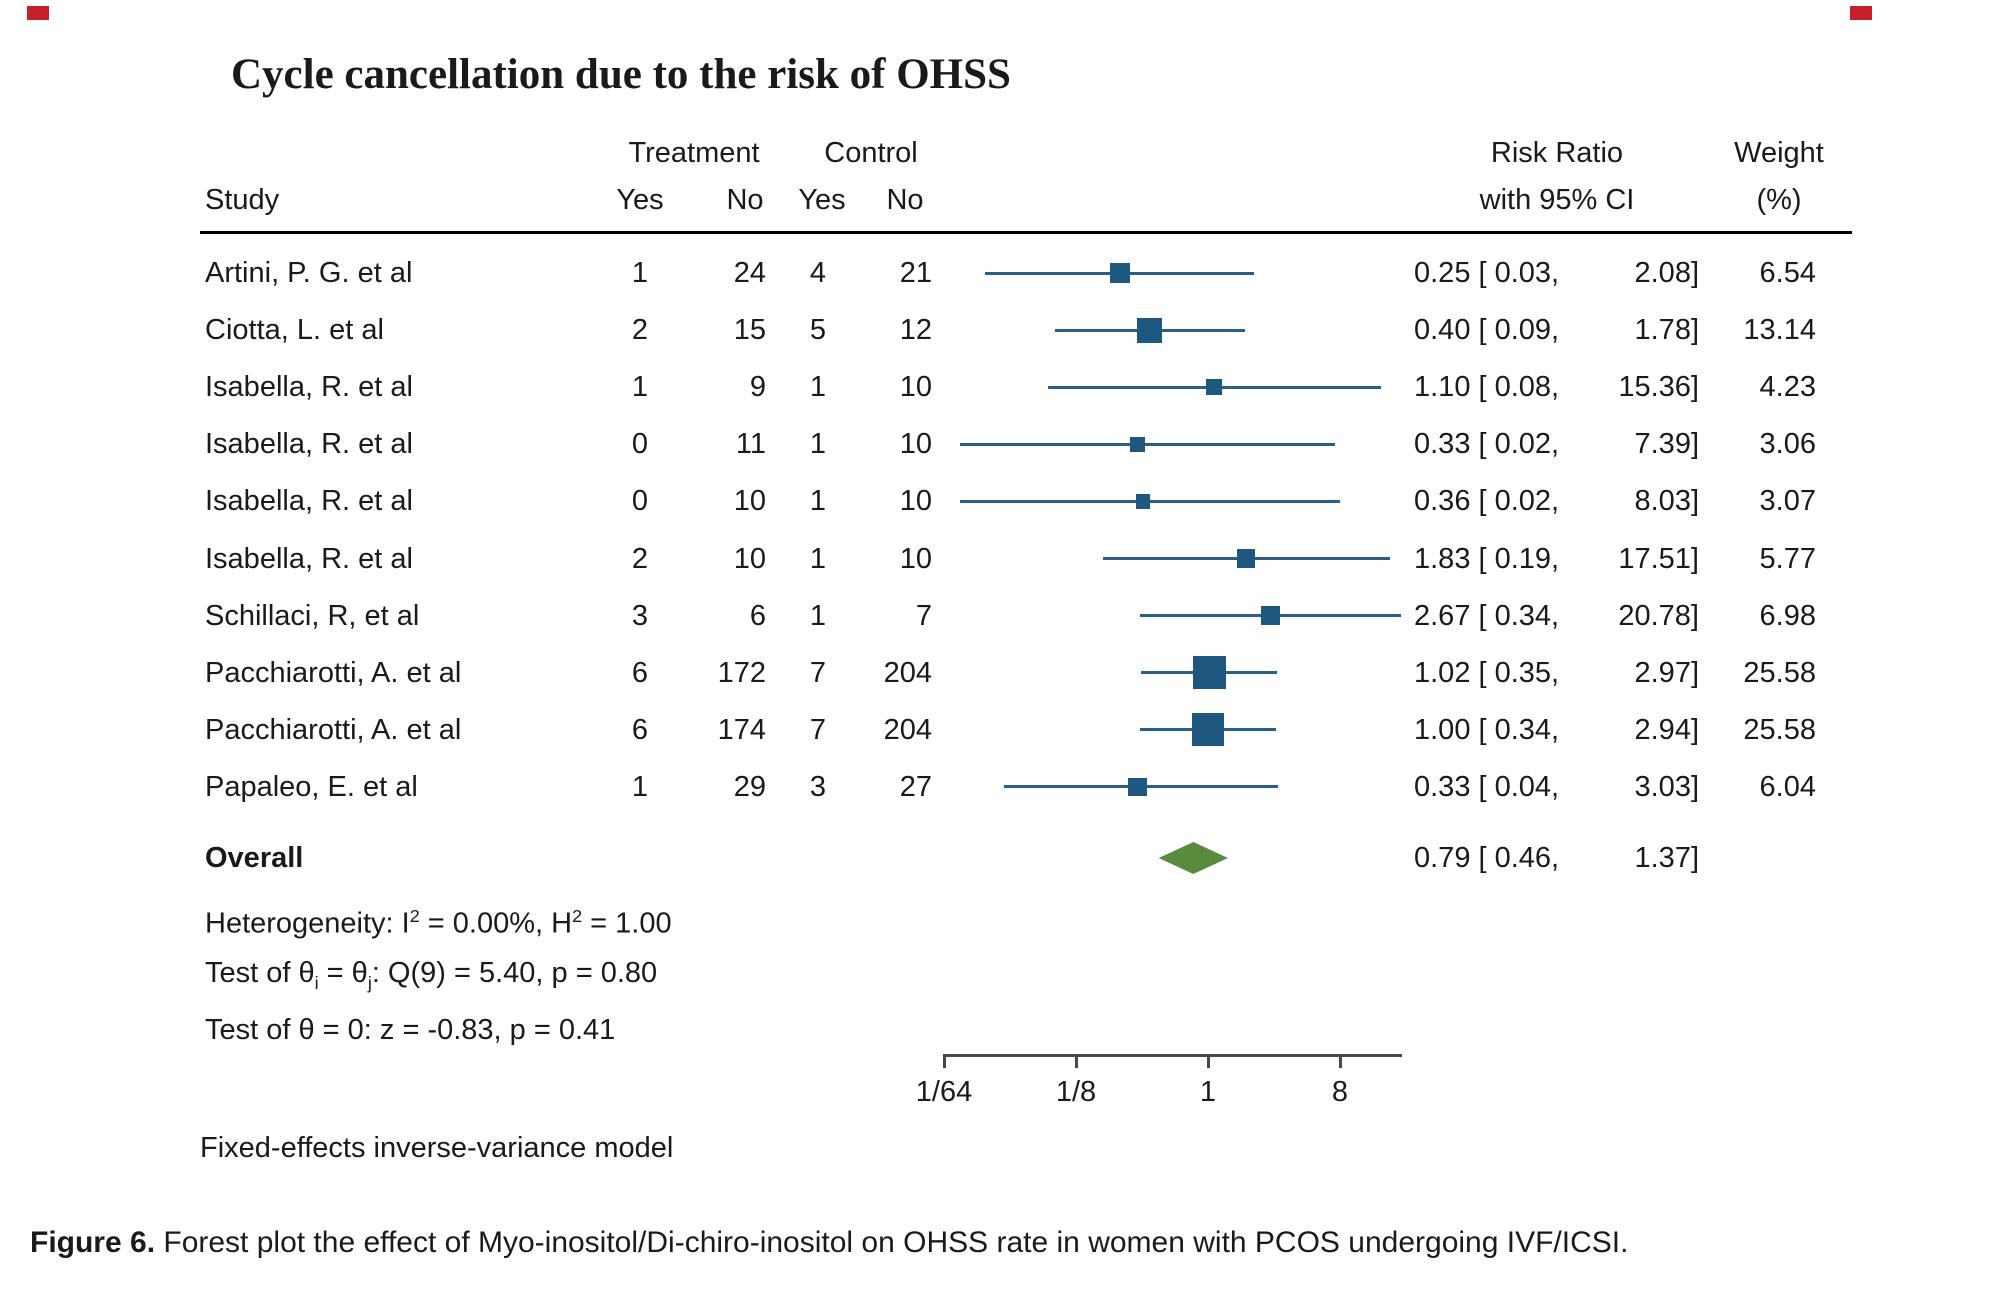 The height and width of the screenshot is (1308, 2000). What do you see at coordinates (1557, 200) in the screenshot?
I see `col-header-with-ci: with 95% CI` at bounding box center [1557, 200].